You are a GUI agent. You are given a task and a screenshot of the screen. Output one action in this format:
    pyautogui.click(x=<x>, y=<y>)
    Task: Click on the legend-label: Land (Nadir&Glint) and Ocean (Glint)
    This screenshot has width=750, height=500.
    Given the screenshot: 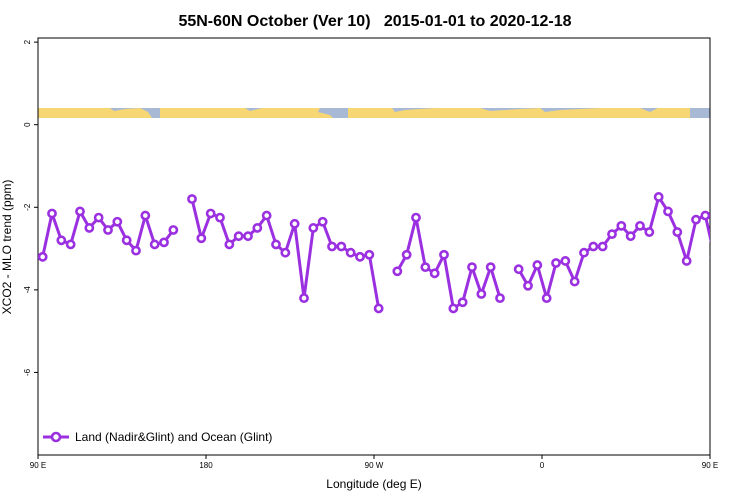 What is the action you would take?
    pyautogui.click(x=173, y=437)
    